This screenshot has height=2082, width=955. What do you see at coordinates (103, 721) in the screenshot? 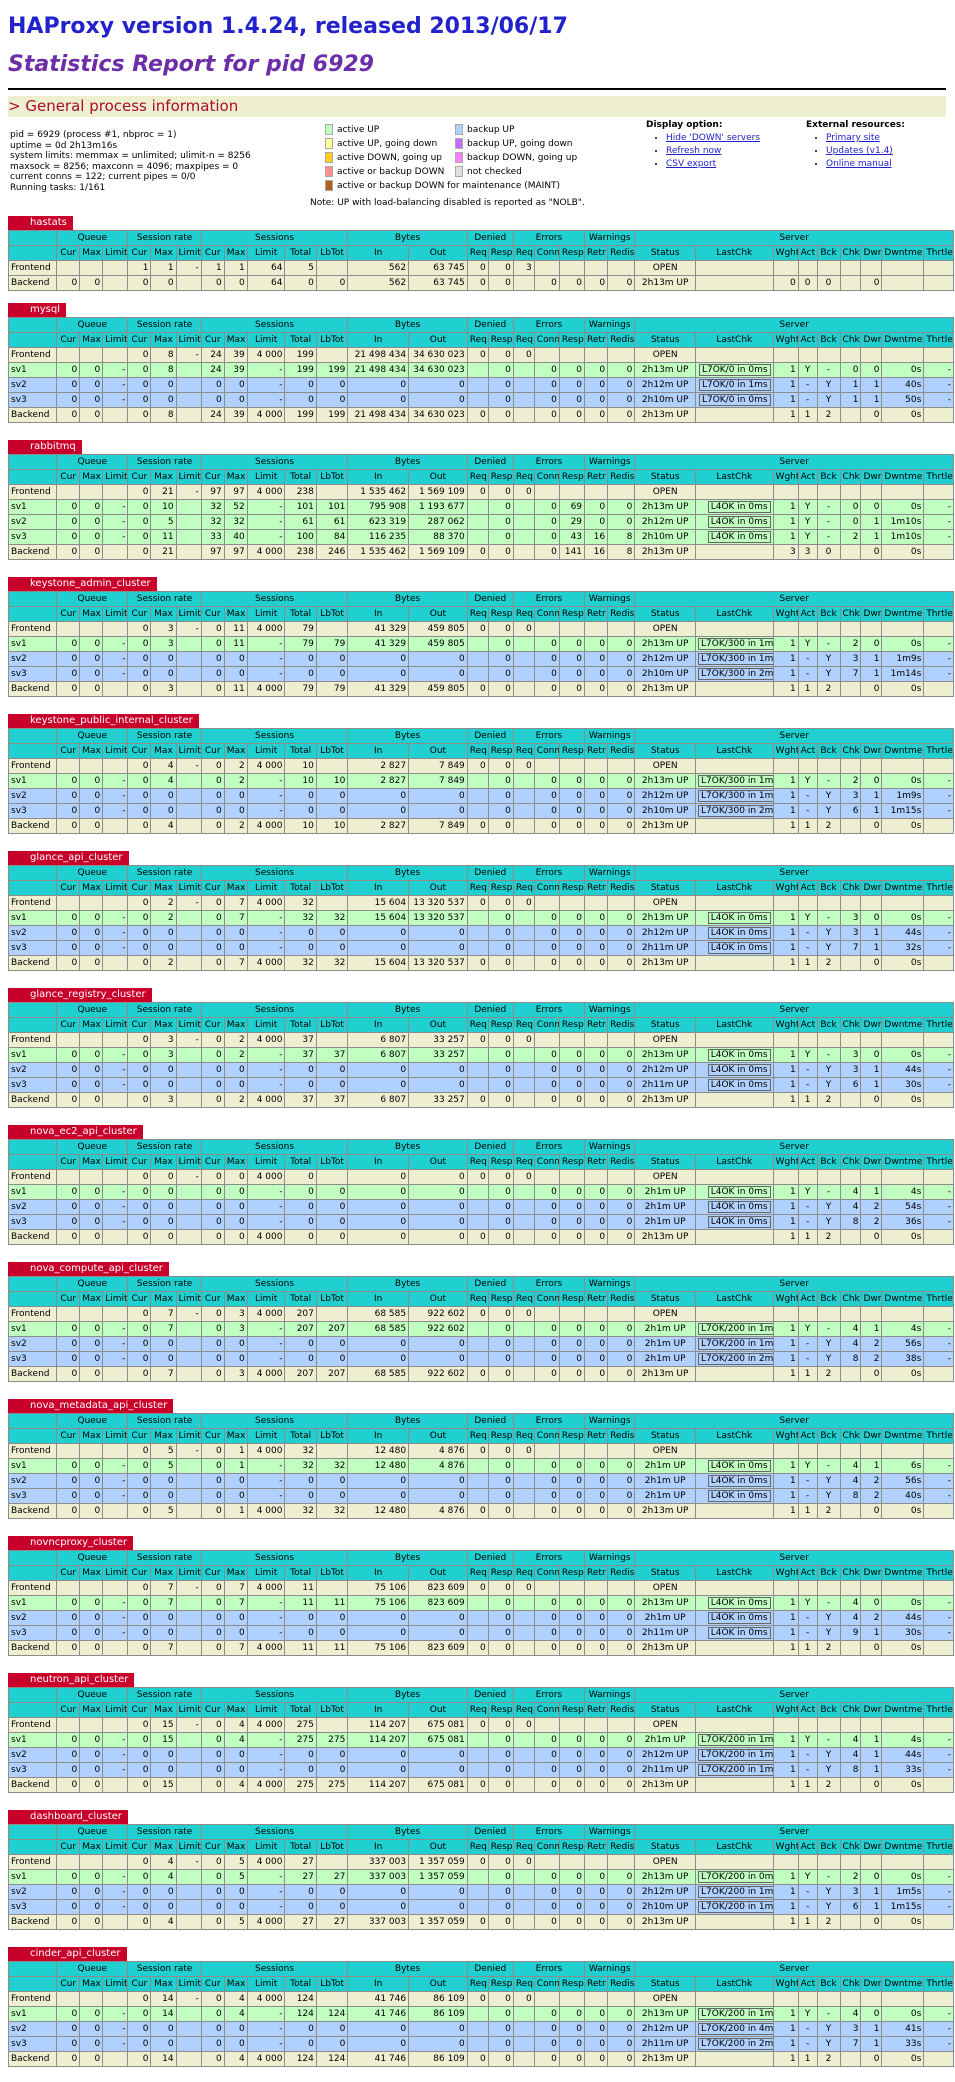
I see `proxy-name: keystone_public_internal_cluster` at bounding box center [103, 721].